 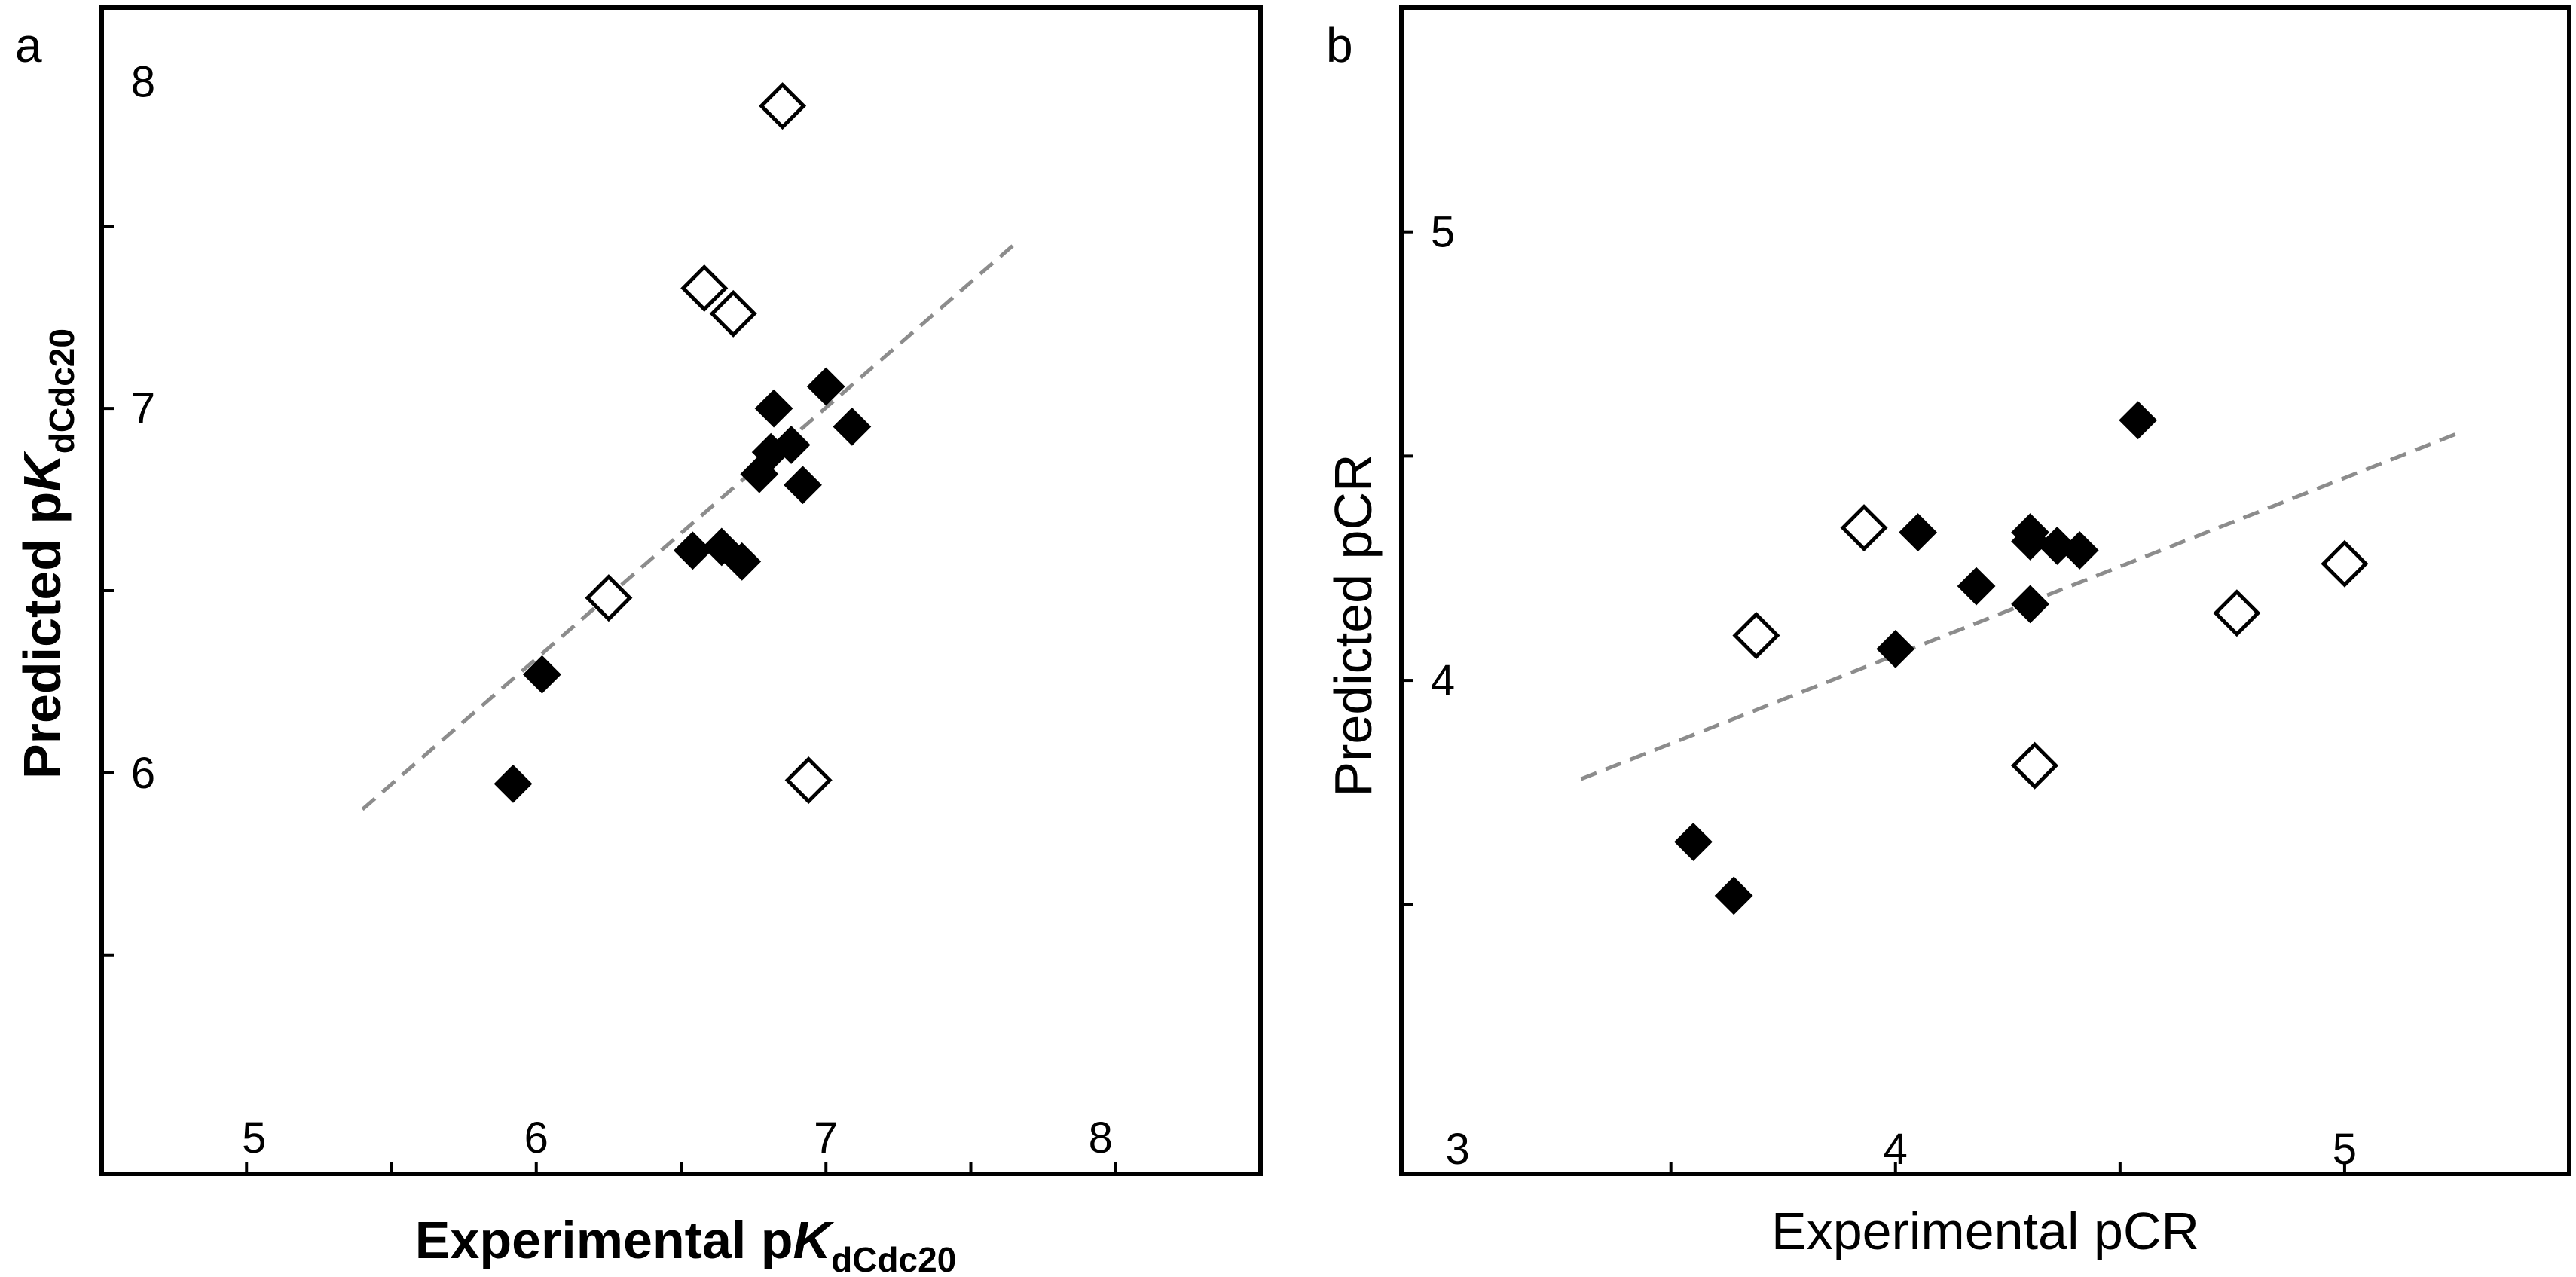 I want to click on panel-a-x-tick-labels: 5 6 7 8, so click(x=677, y=1138).